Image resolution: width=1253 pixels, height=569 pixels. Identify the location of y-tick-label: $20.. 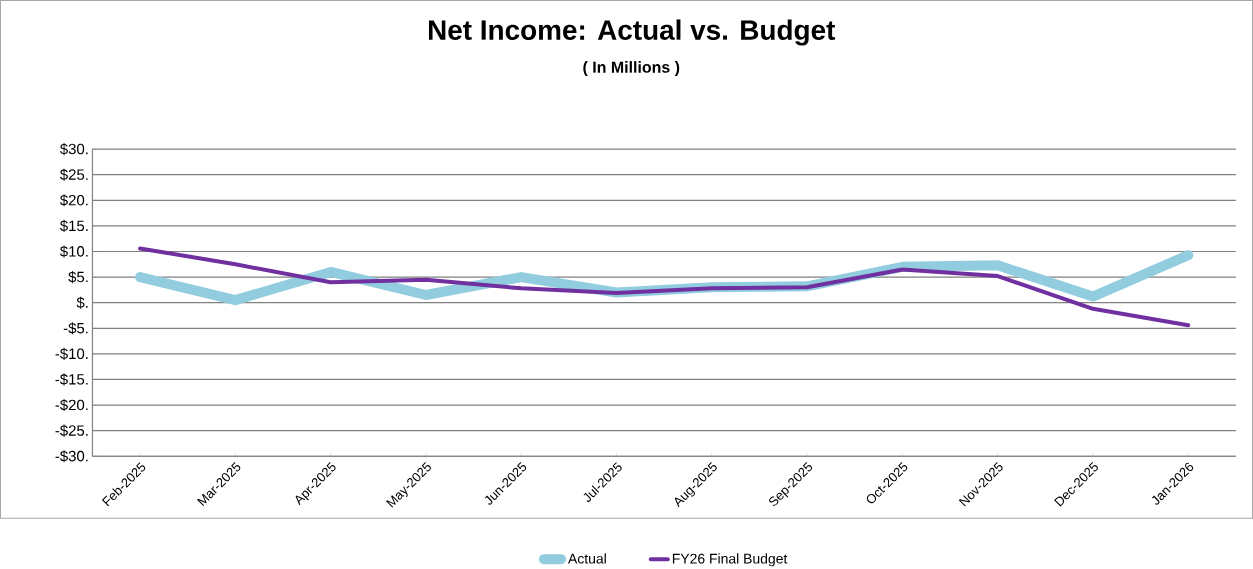
(73, 200).